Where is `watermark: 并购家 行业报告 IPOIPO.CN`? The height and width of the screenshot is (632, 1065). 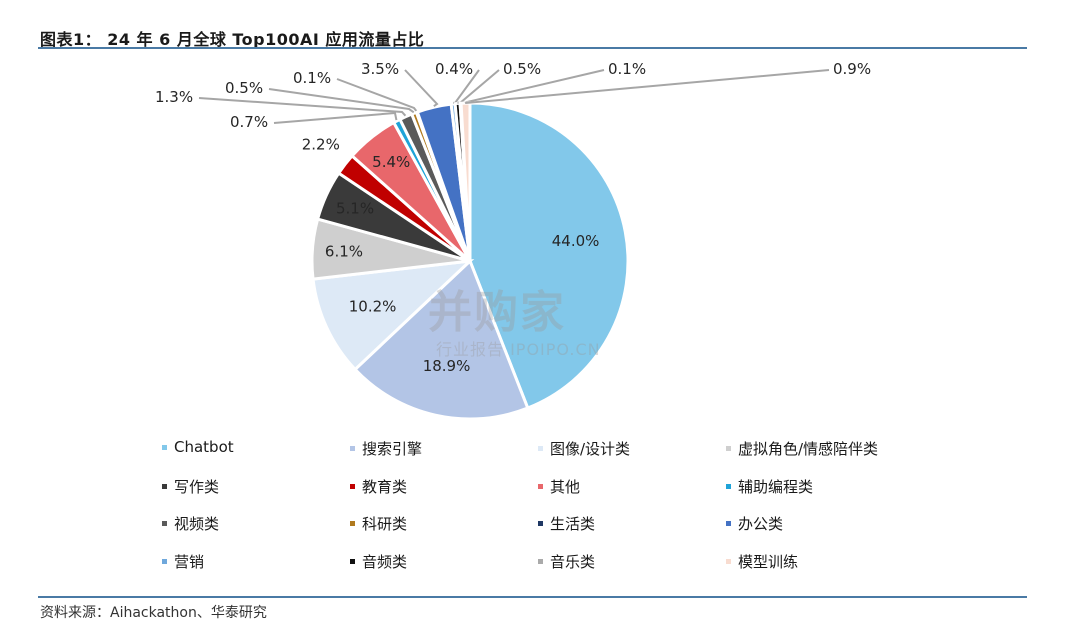
watermark: 并购家 行业报告 IPOIPO.CN is located at coordinates (514, 318).